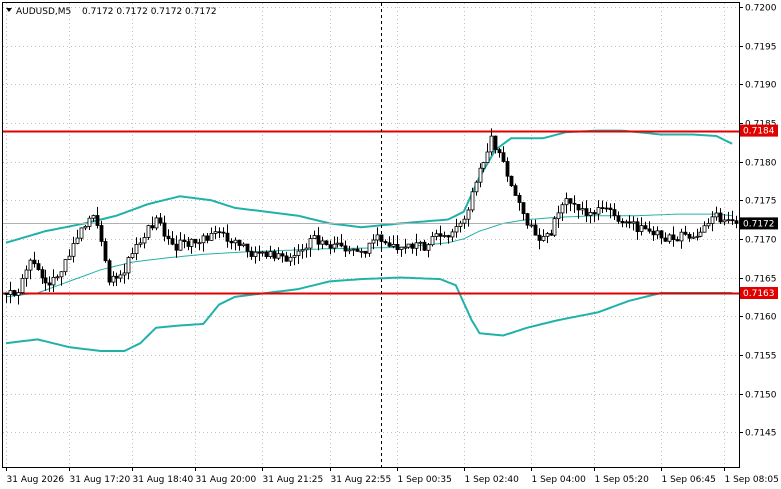 The image size is (781, 489). What do you see at coordinates (761, 280) in the screenshot?
I see `y-tick-label: 0.7165` at bounding box center [761, 280].